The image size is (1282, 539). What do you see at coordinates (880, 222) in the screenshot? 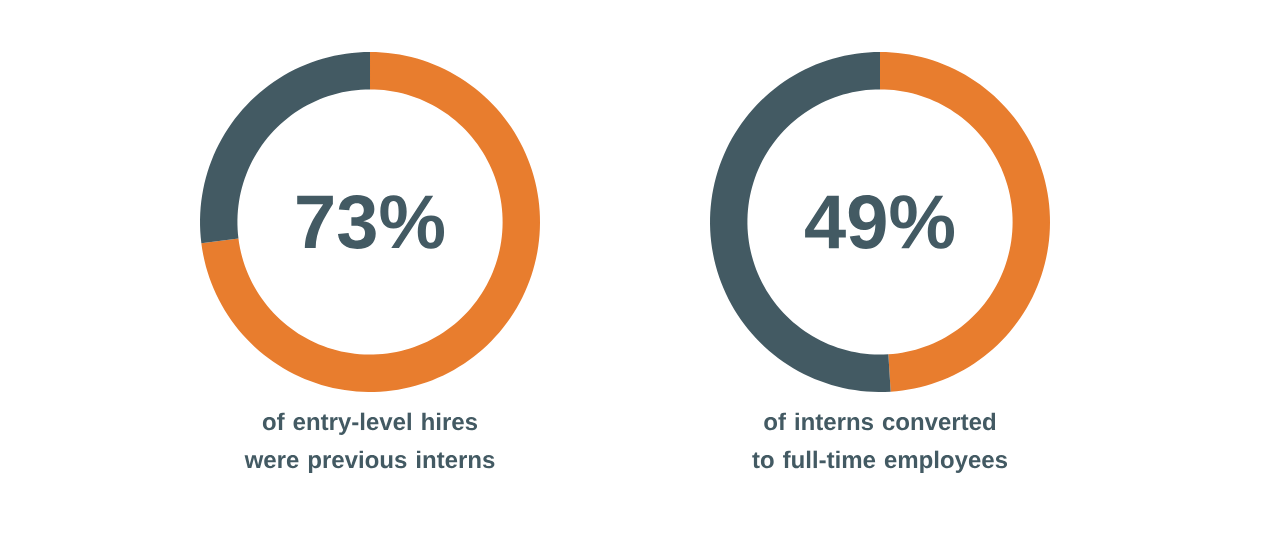
I see `text: 49%` at bounding box center [880, 222].